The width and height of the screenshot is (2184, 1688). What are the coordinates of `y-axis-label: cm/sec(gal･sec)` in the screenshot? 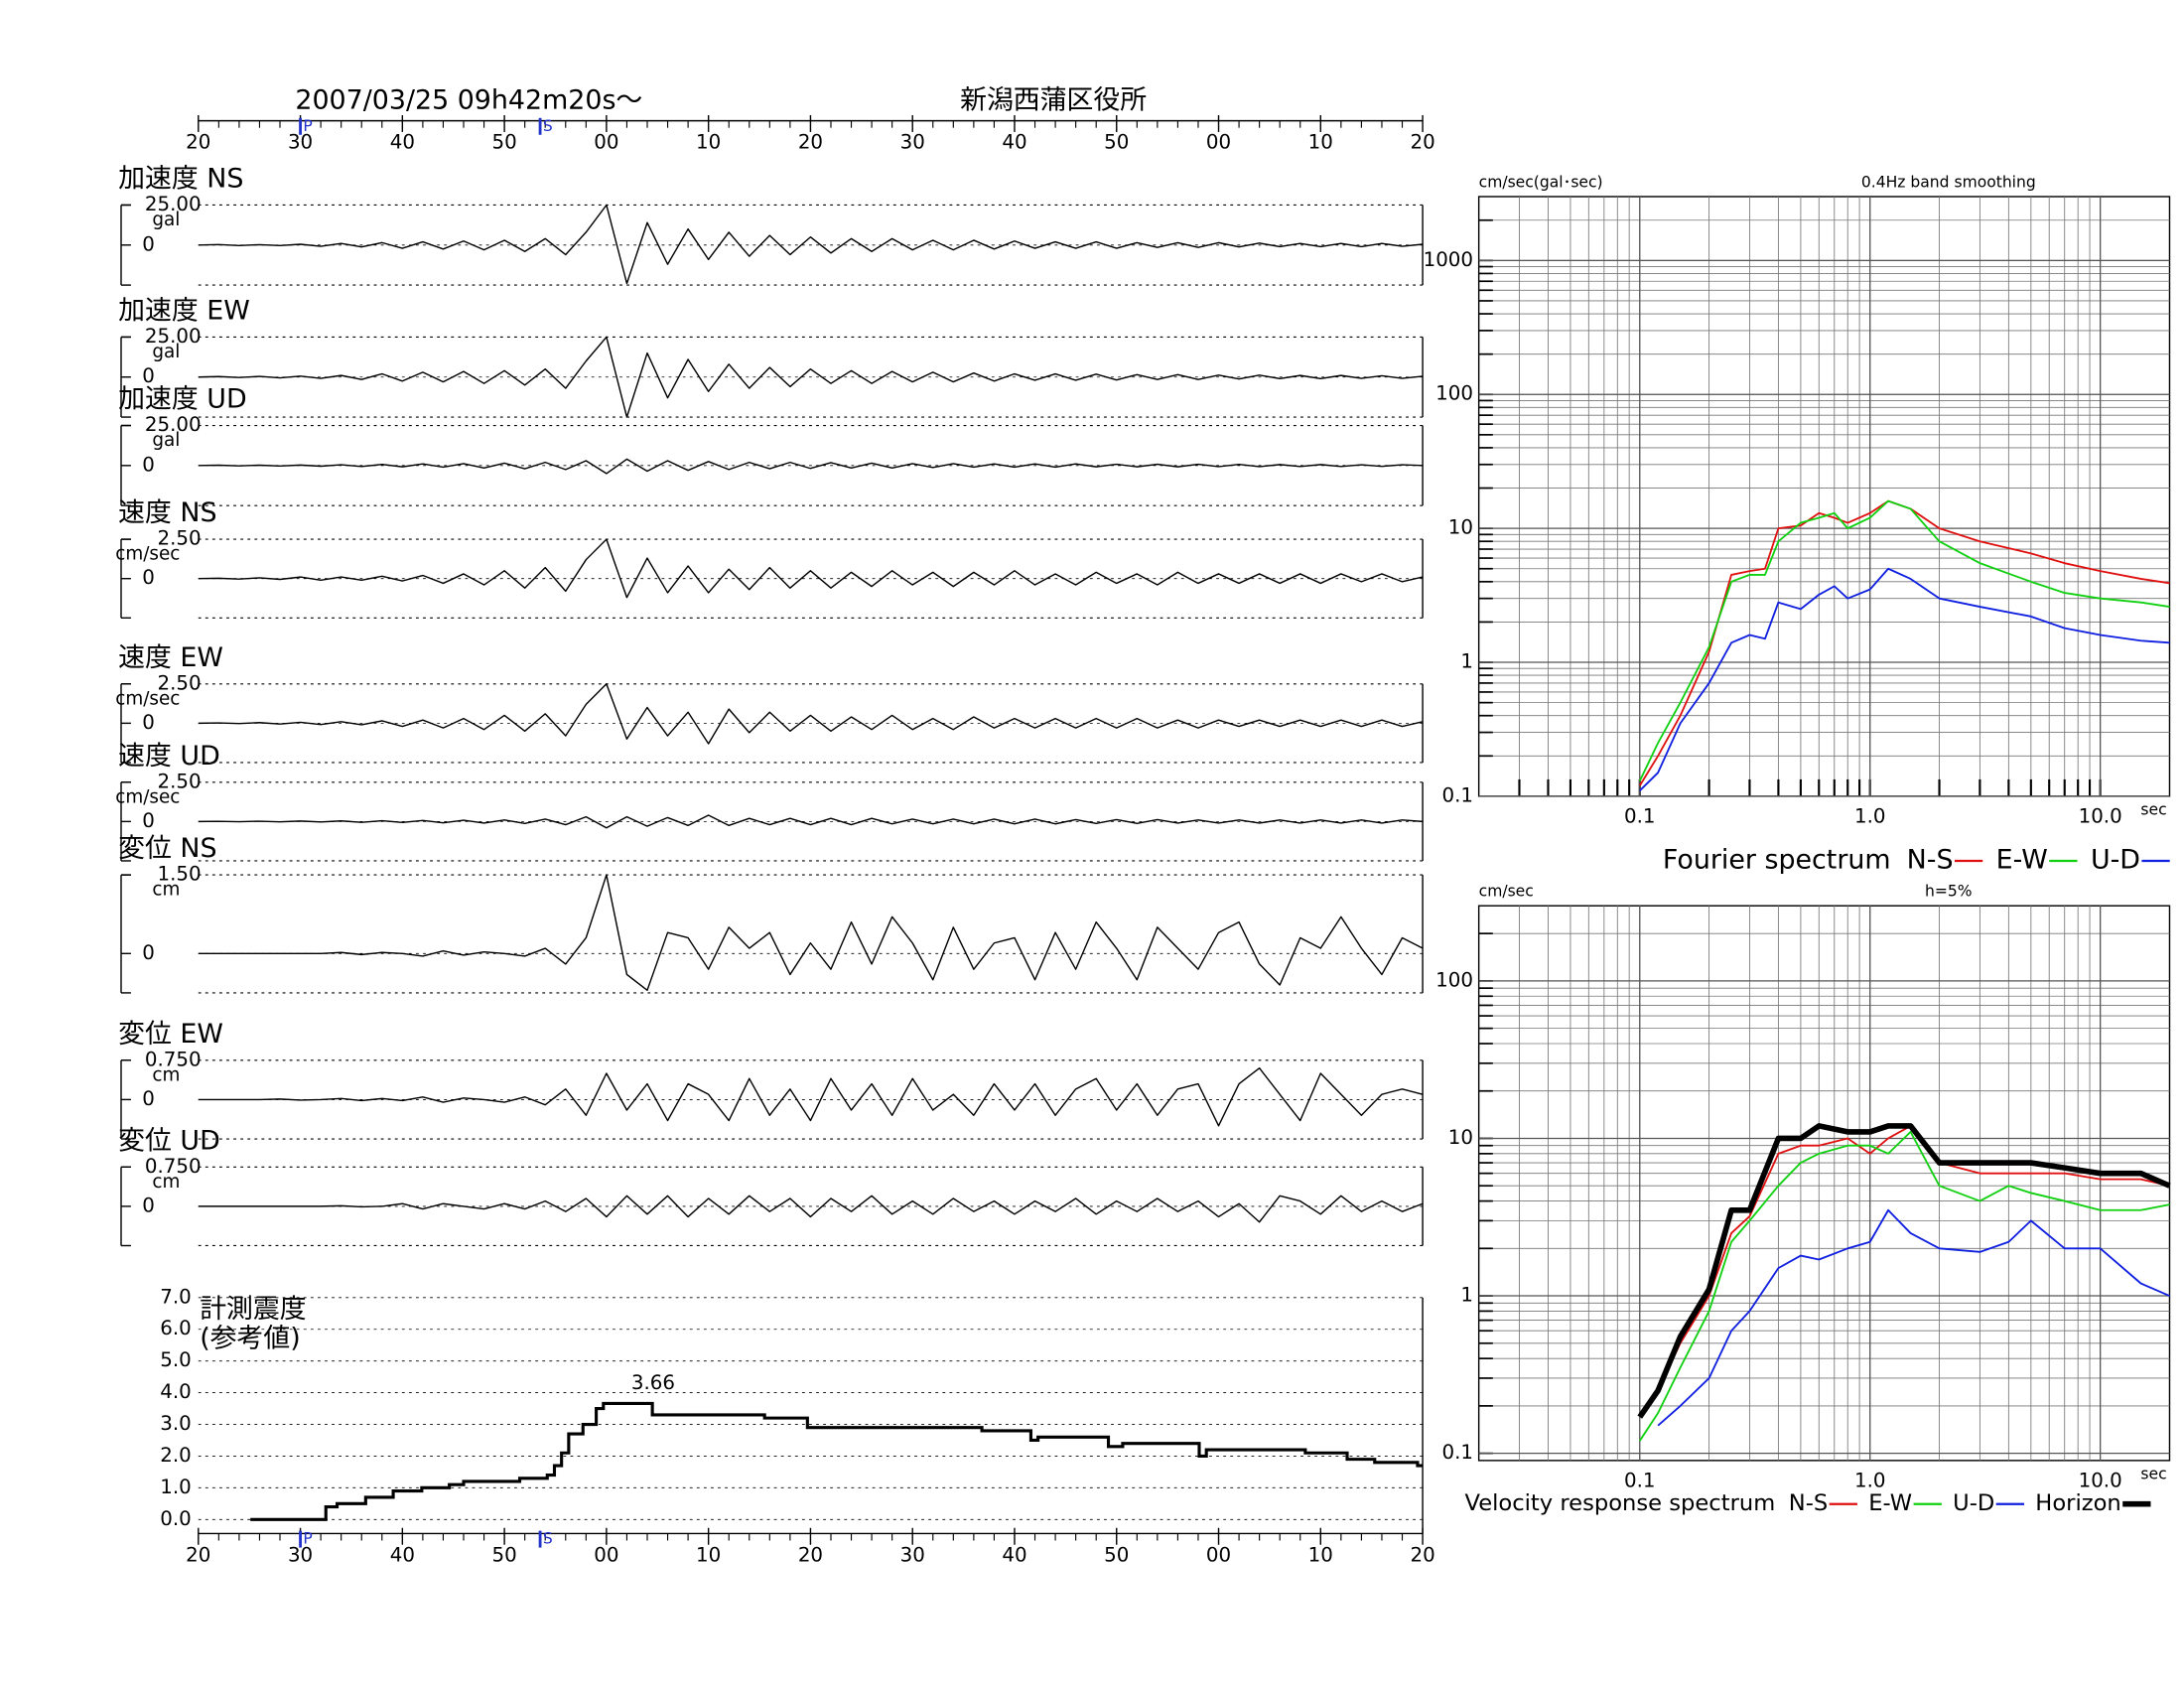 It's located at (1541, 182).